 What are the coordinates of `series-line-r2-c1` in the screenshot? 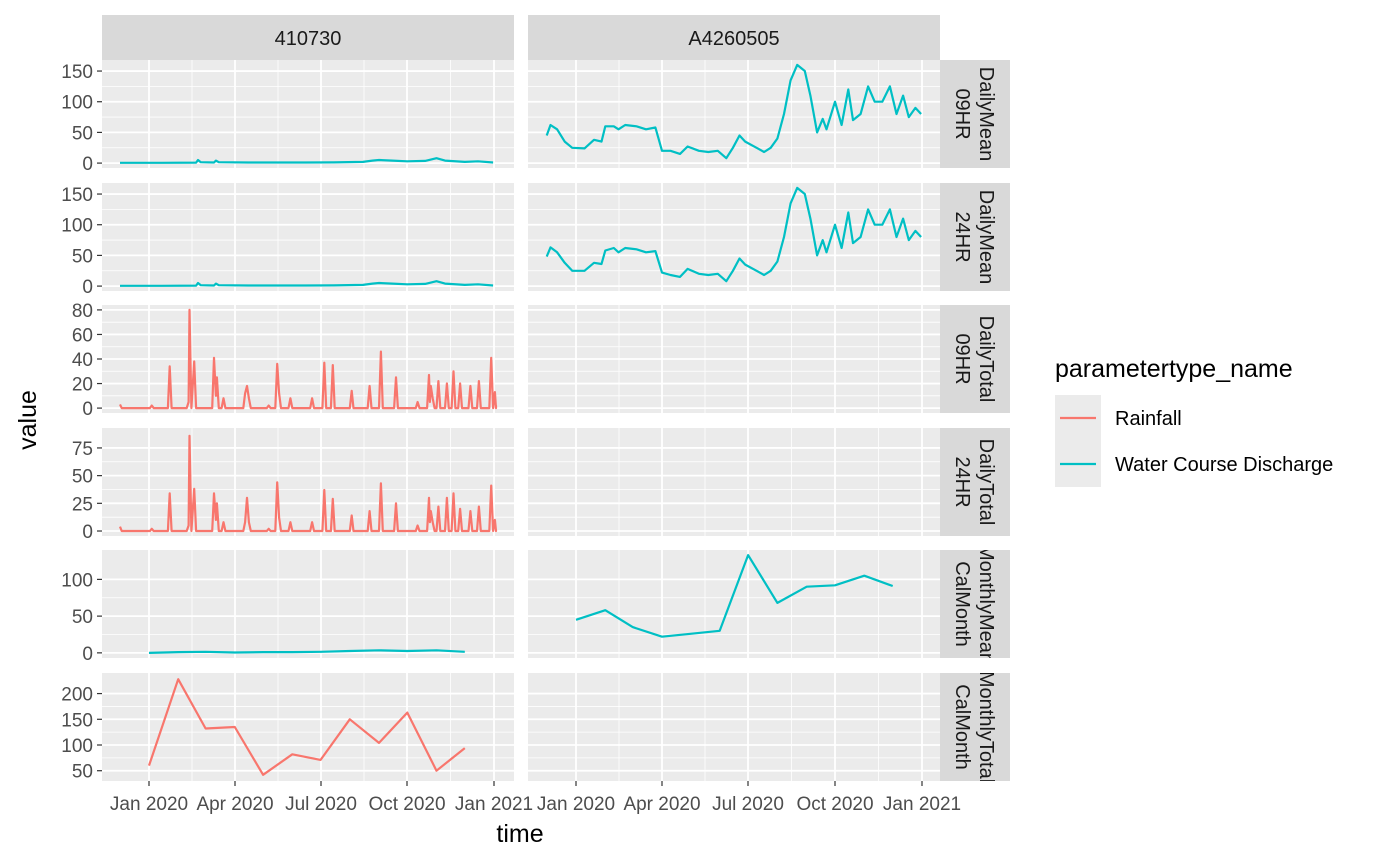 It's located at (307, 283).